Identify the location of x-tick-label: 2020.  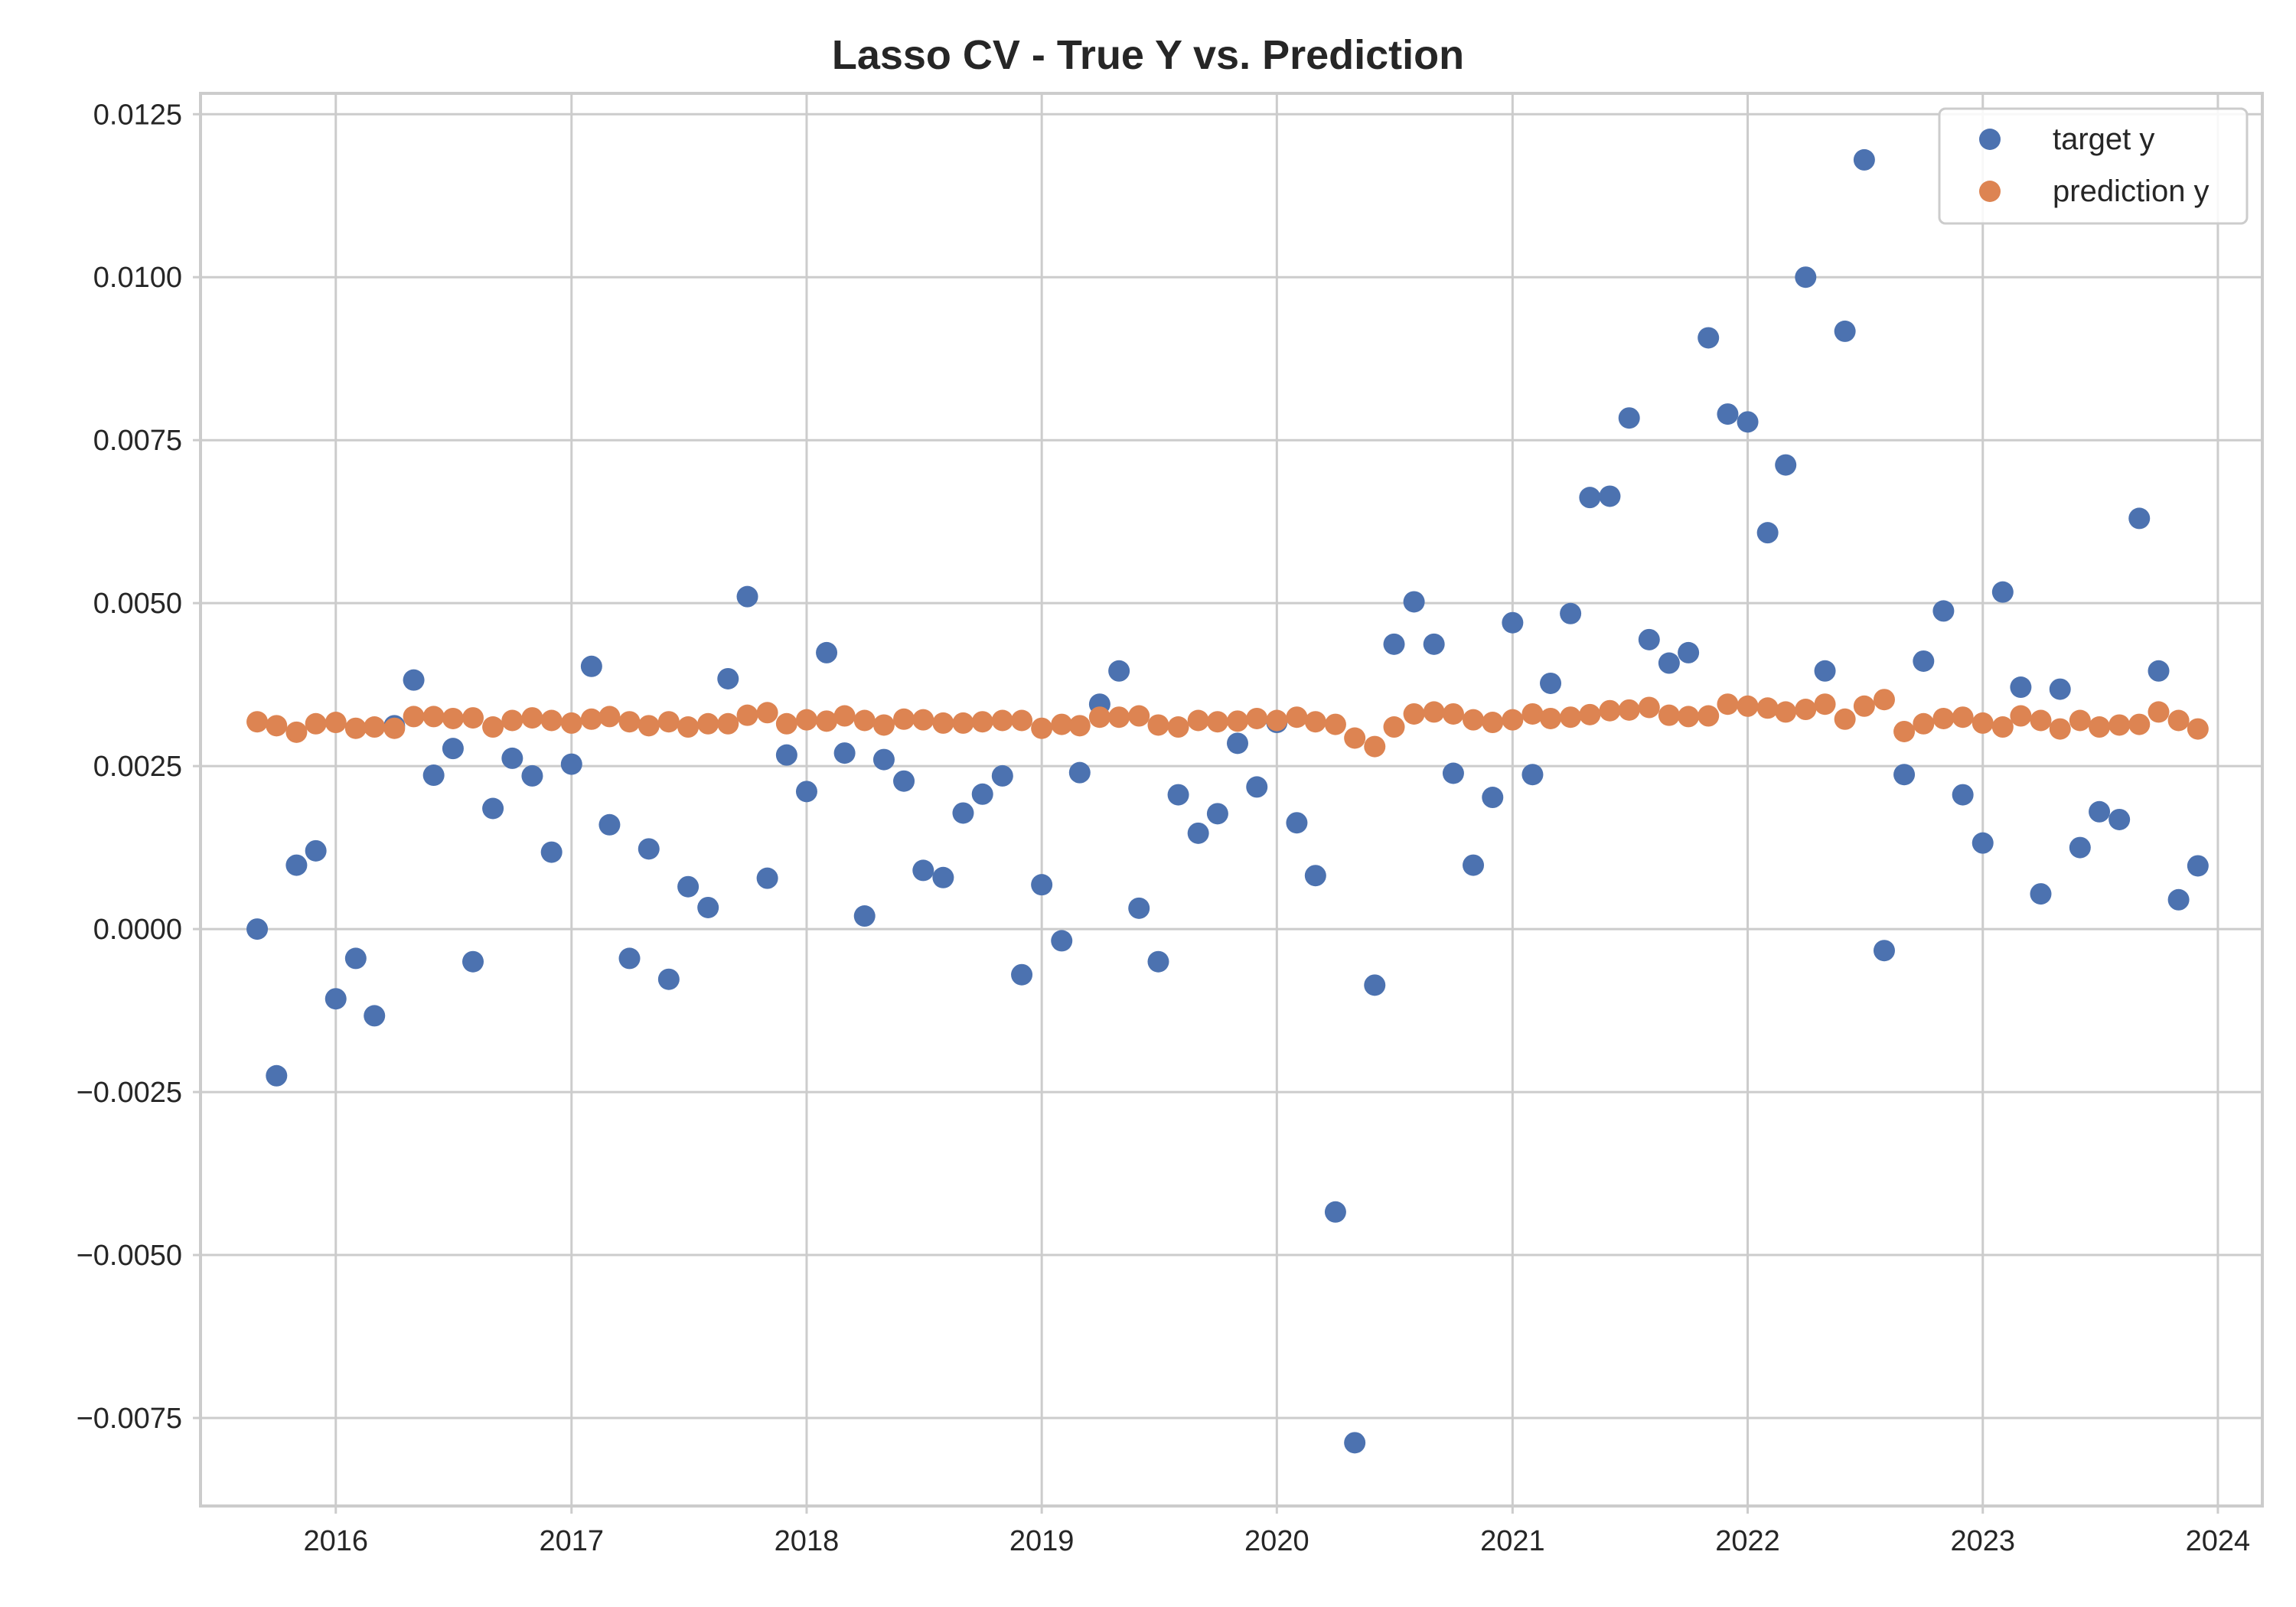
(1276, 1541).